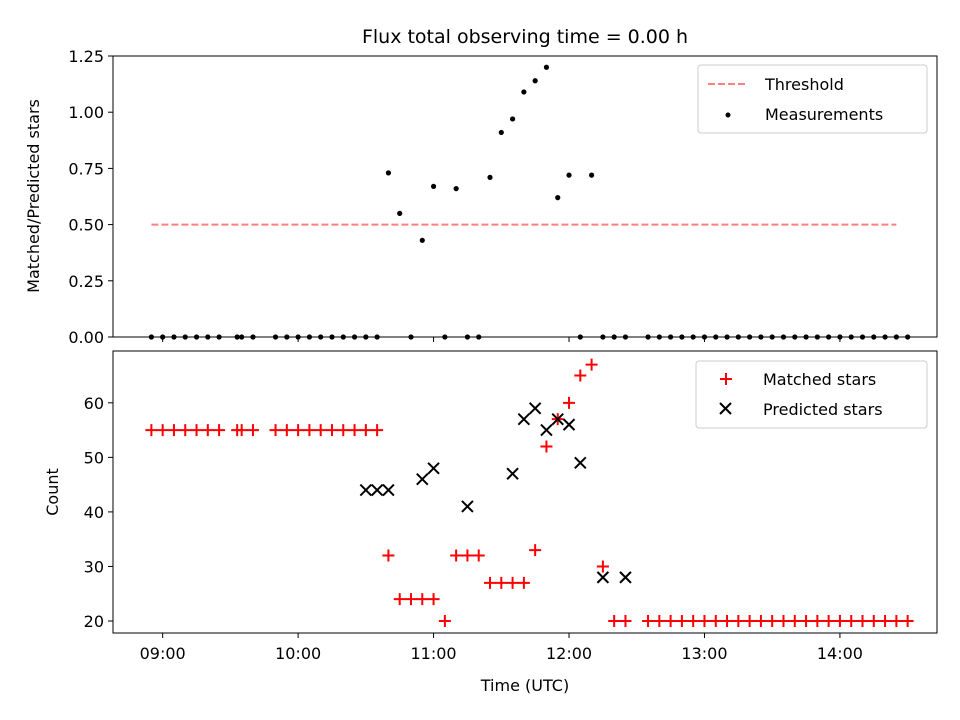 The image size is (960, 720). What do you see at coordinates (94, 566) in the screenshot?
I see `bottom-y-tick-label: 30` at bounding box center [94, 566].